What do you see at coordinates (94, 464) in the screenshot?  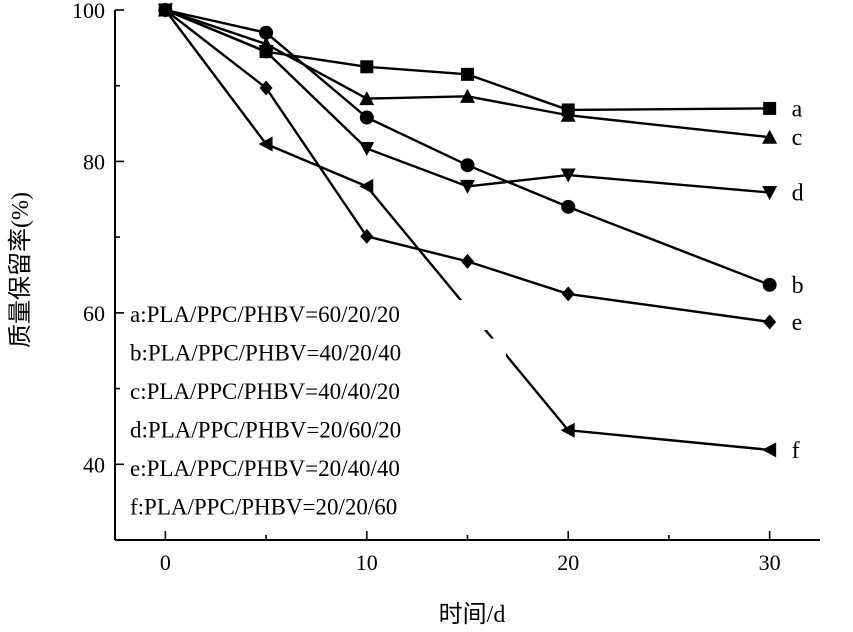 I see `y-tick-label: 40` at bounding box center [94, 464].